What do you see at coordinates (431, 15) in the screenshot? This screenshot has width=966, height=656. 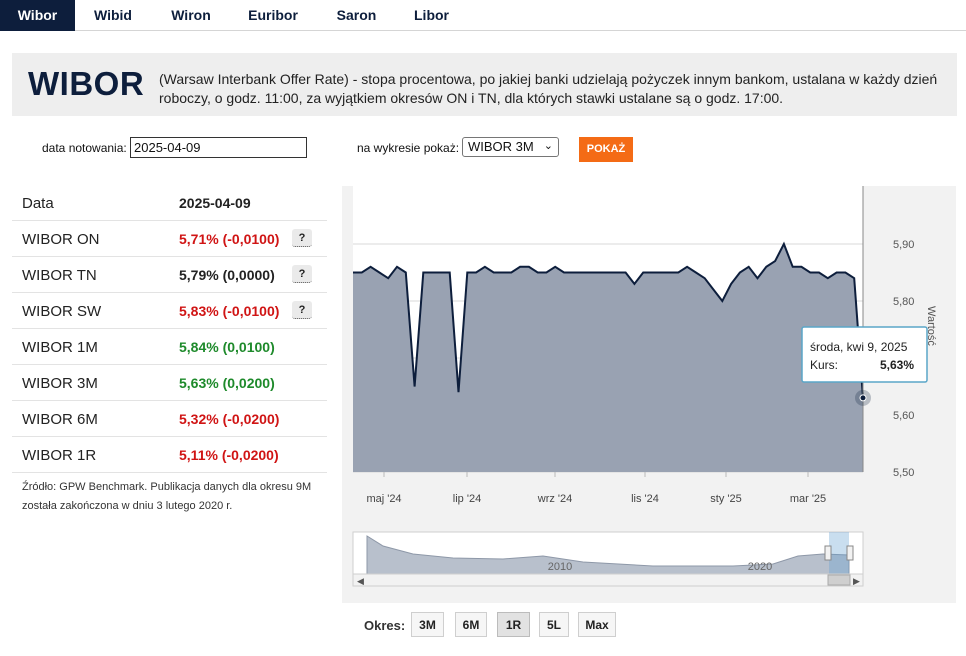 I see `tab-libor: Libor` at bounding box center [431, 15].